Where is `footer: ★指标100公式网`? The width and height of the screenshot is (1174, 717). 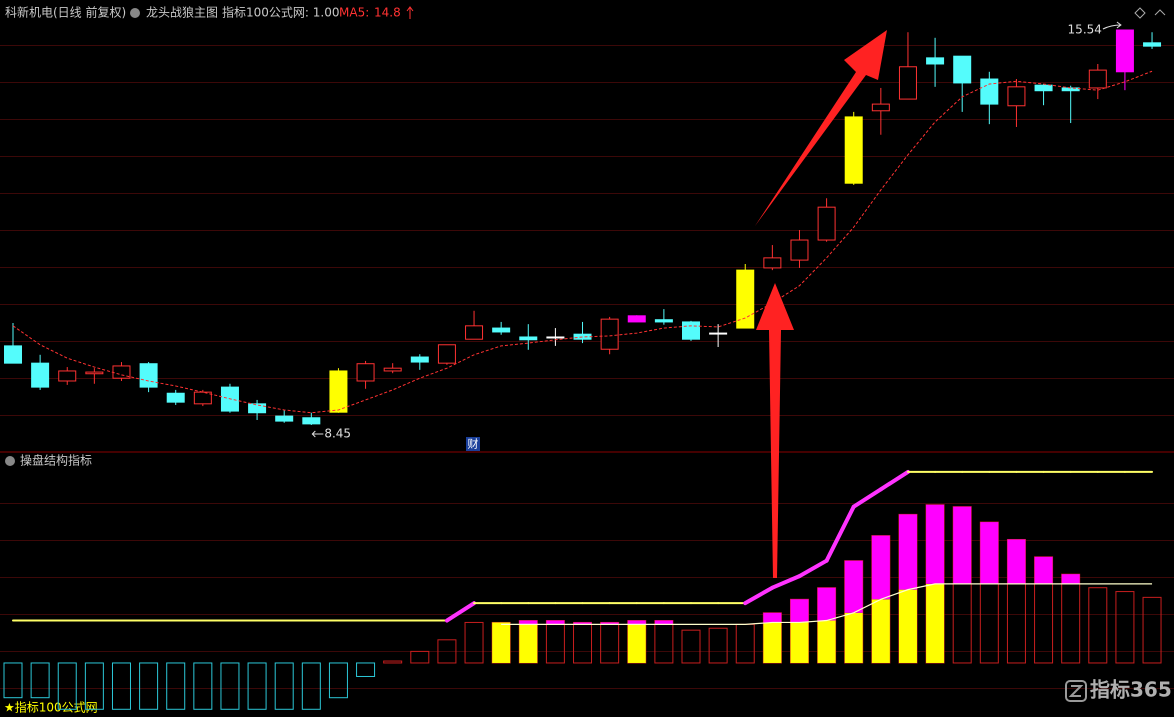 footer: ★指标100公式网 is located at coordinates (51, 707).